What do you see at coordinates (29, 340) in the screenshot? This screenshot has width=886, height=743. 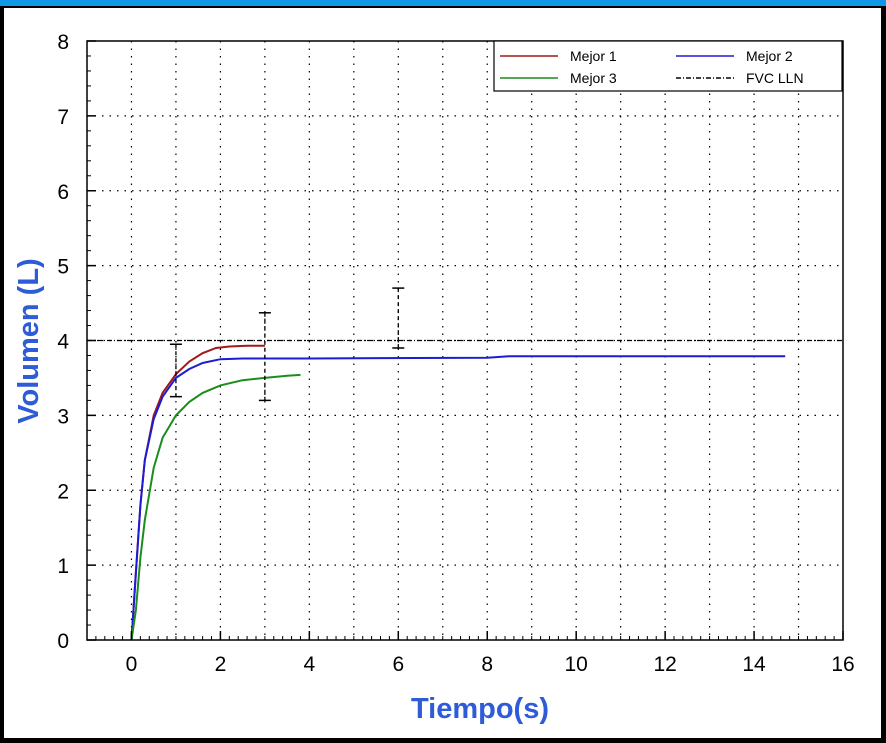 I see `y-axis-title: Volumen (L)` at bounding box center [29, 340].